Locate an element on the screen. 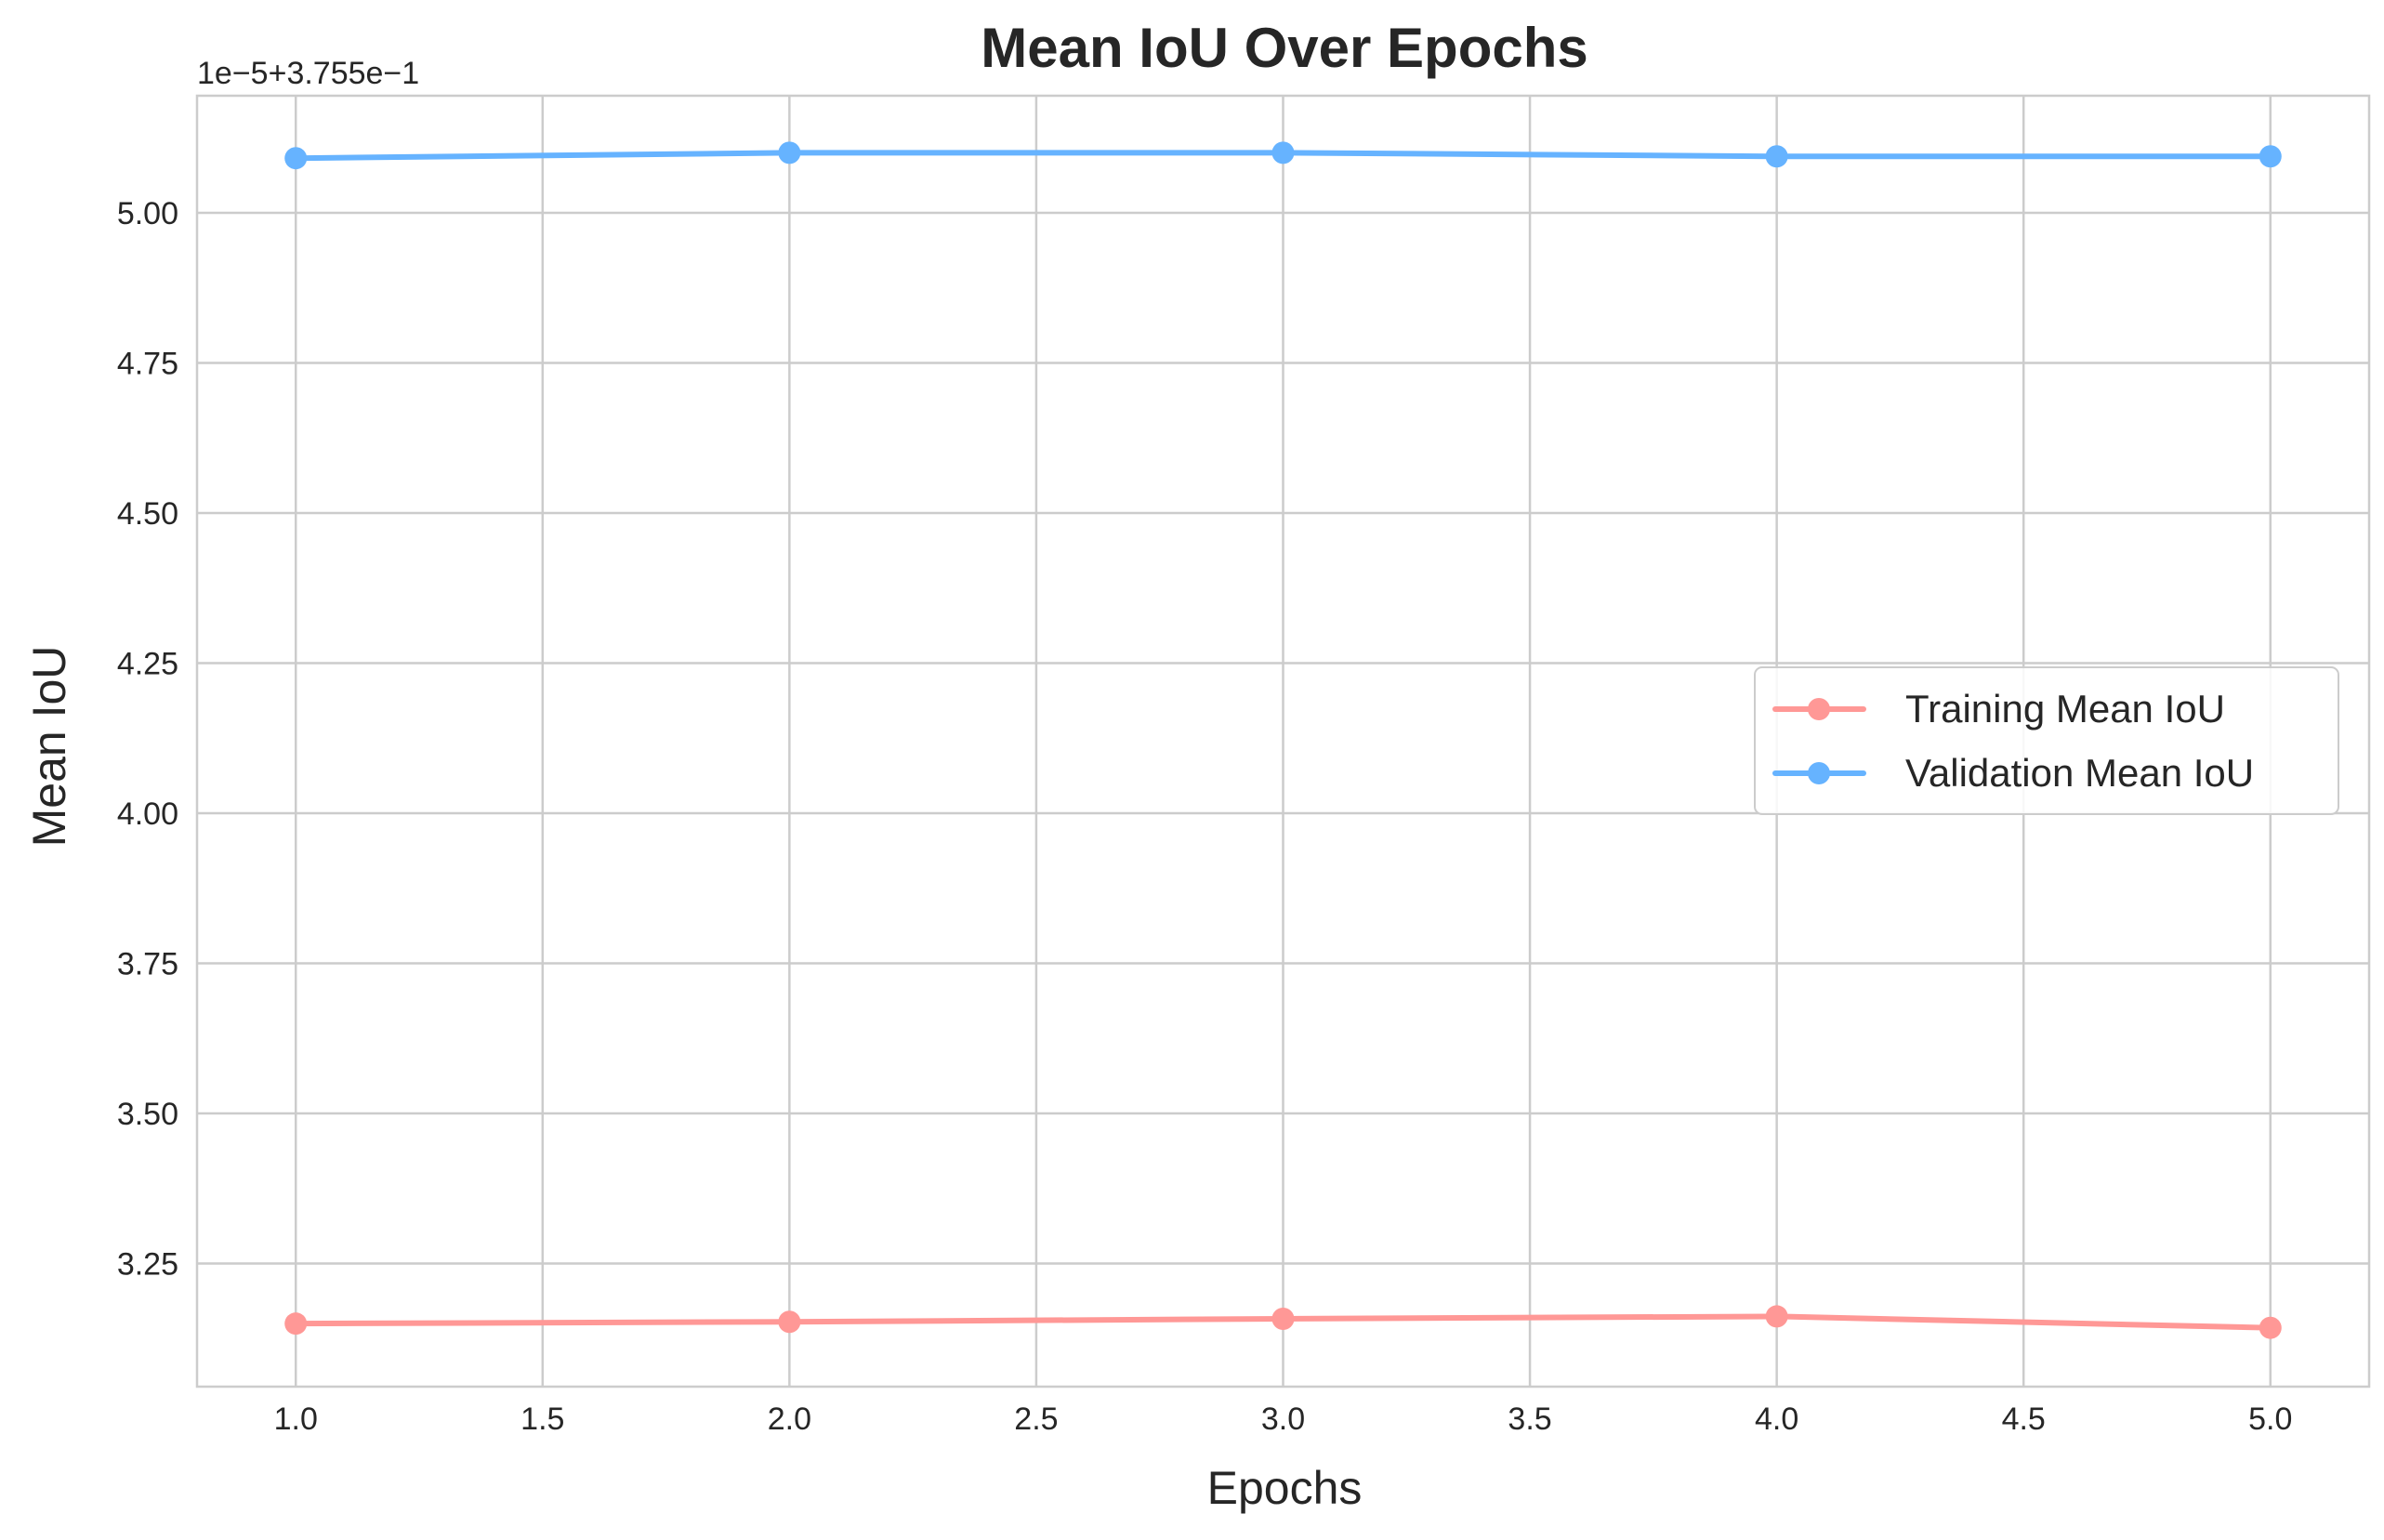 The width and height of the screenshot is (2384, 1540). legend-label: Validation Mean IoU is located at coordinates (2079, 773).